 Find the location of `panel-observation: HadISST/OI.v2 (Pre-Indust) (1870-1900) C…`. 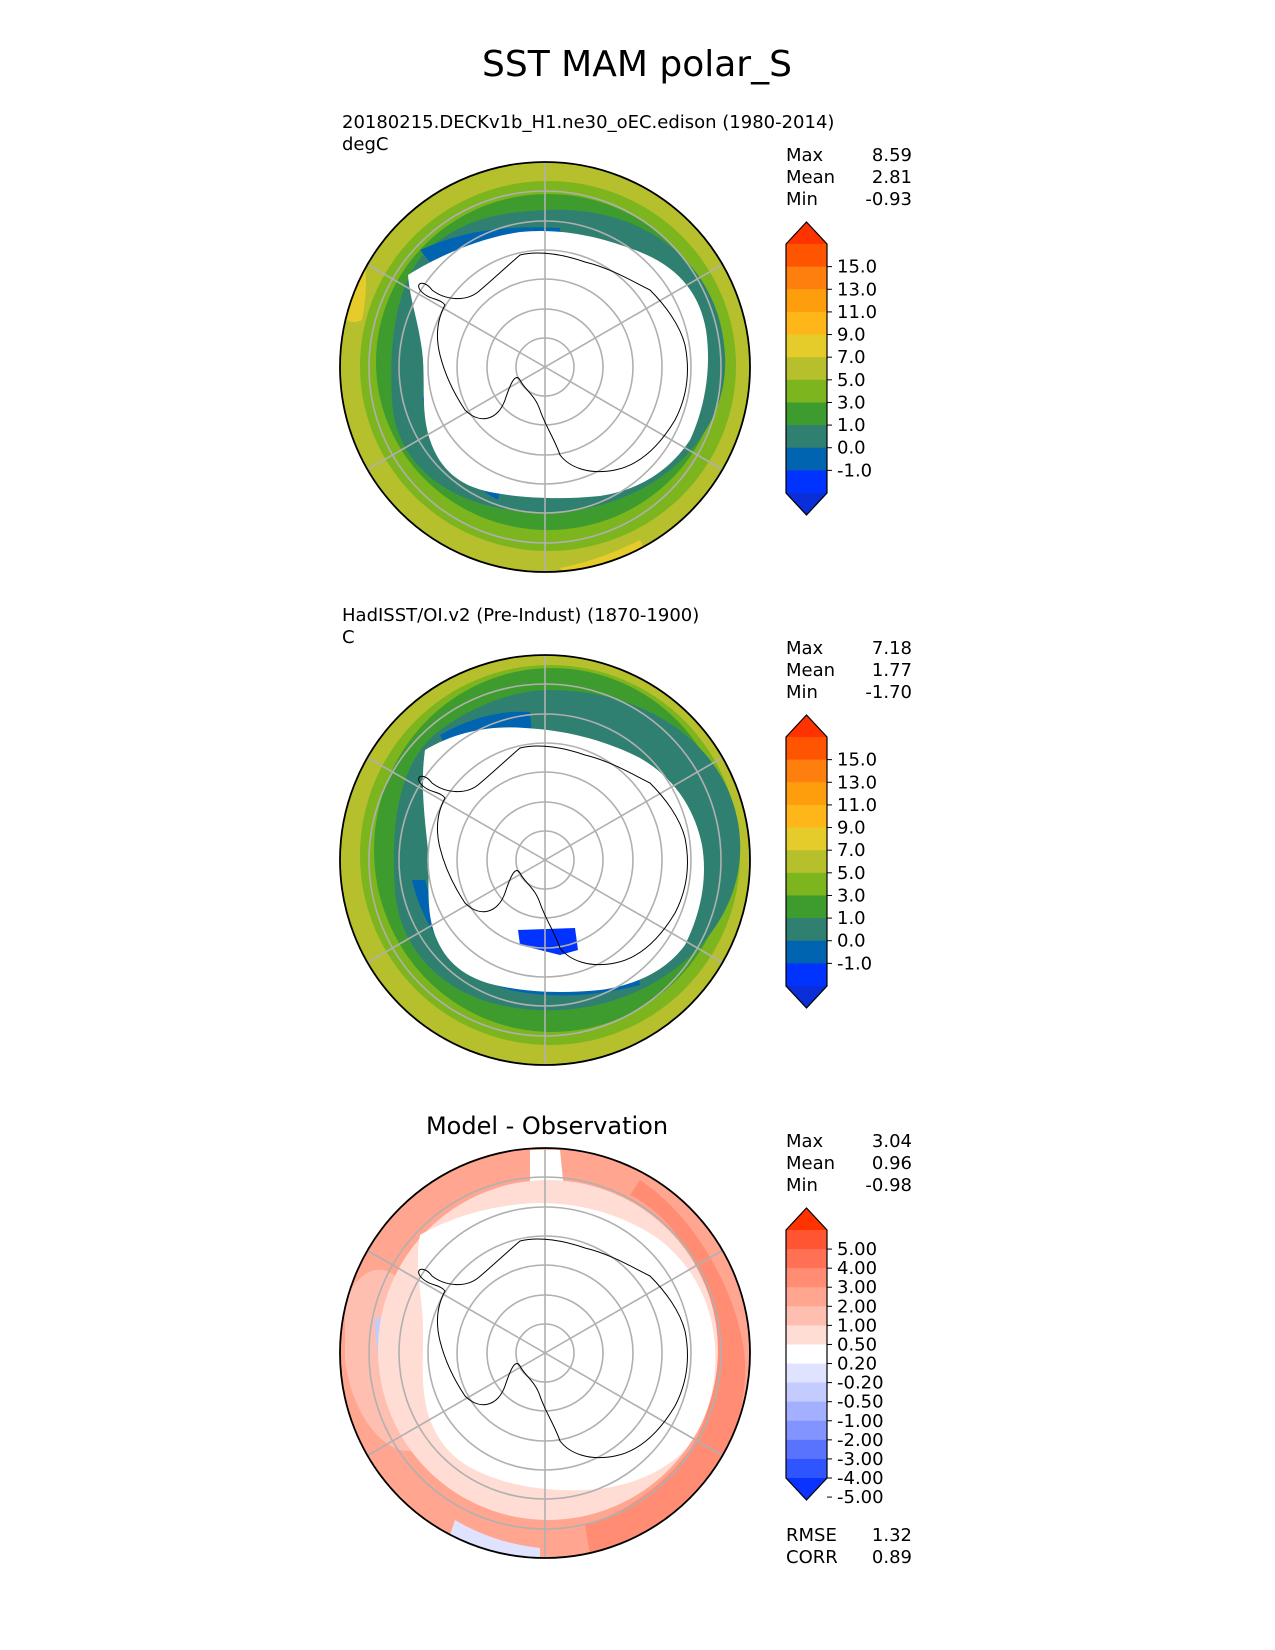

panel-observation: HadISST/OI.v2 (Pre-Indust) (1870-1900) C… is located at coordinates (625, 835).